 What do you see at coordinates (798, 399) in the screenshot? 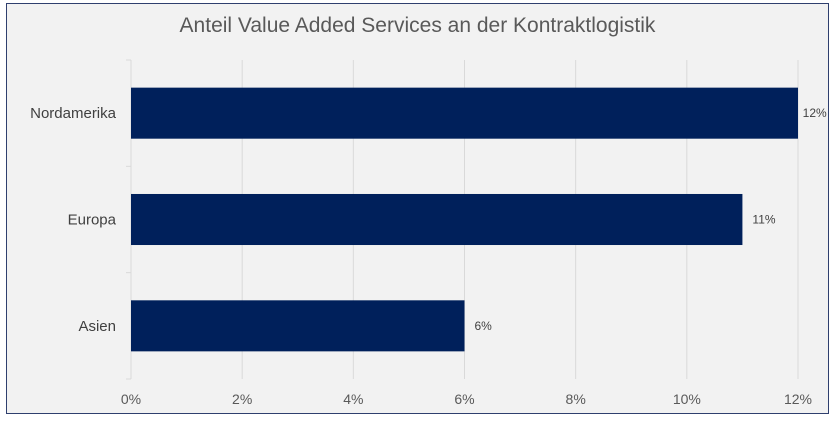
I see `x-tick-label: 12%` at bounding box center [798, 399].